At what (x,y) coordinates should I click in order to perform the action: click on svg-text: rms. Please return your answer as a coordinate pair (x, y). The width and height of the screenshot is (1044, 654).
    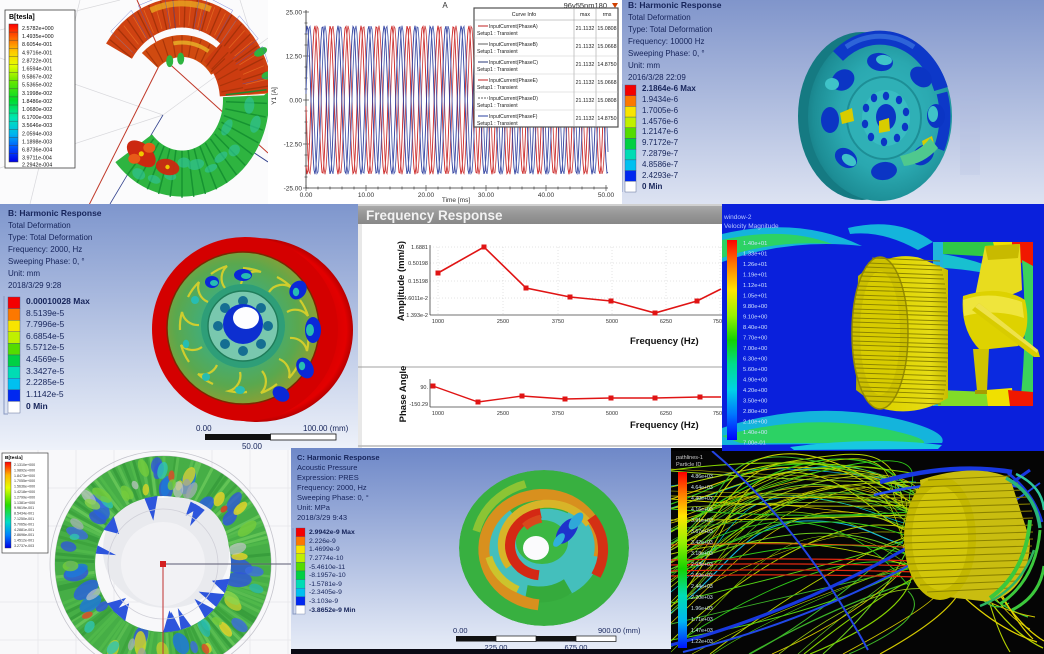
    Looking at the image, I should click on (607, 15).